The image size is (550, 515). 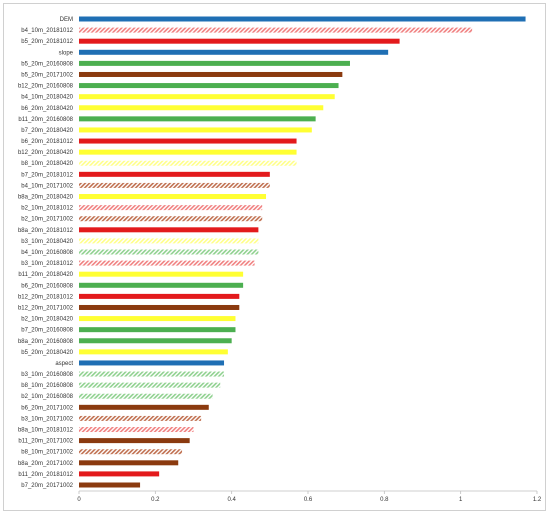 I want to click on category-label-b2_10m_20180420: b2_10m_20180420, so click(x=47, y=320).